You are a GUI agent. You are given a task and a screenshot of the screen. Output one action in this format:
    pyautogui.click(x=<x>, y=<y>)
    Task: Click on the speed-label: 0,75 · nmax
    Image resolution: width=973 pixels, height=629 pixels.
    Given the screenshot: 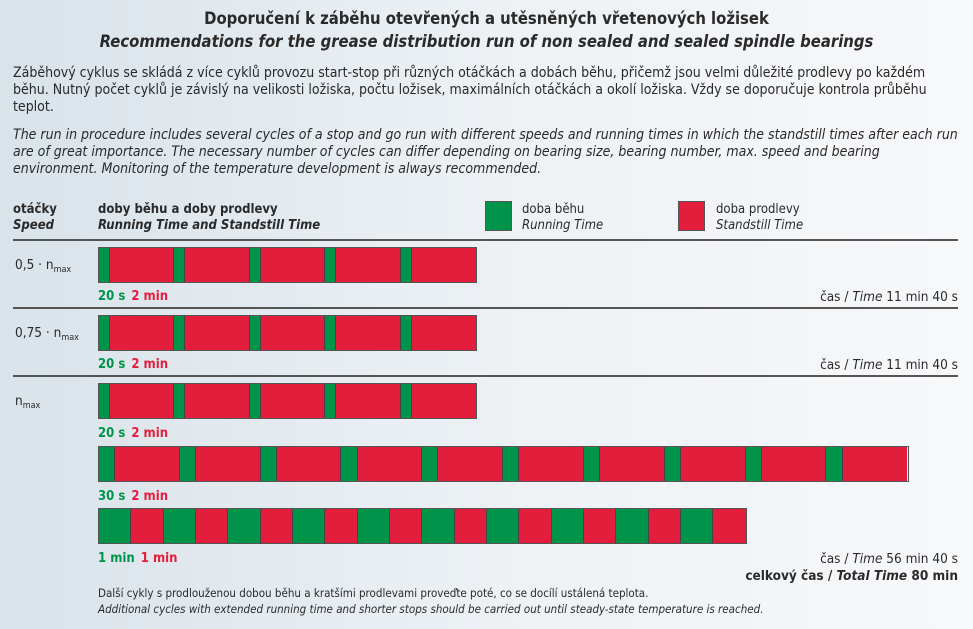 What is the action you would take?
    pyautogui.click(x=47, y=334)
    